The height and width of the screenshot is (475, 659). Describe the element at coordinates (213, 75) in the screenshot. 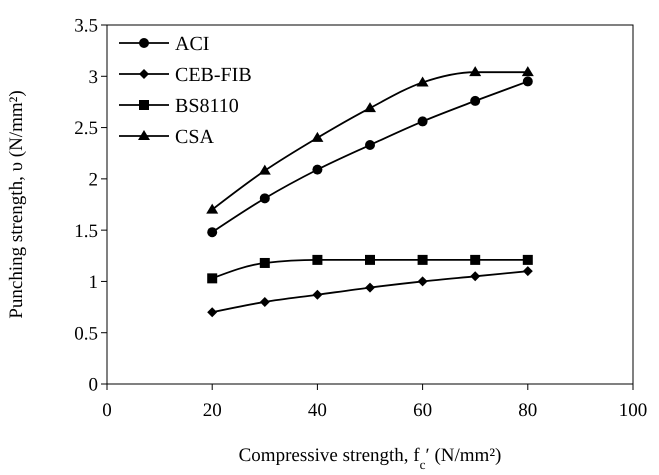

I see `legend-label: CEB-FIB` at that location.